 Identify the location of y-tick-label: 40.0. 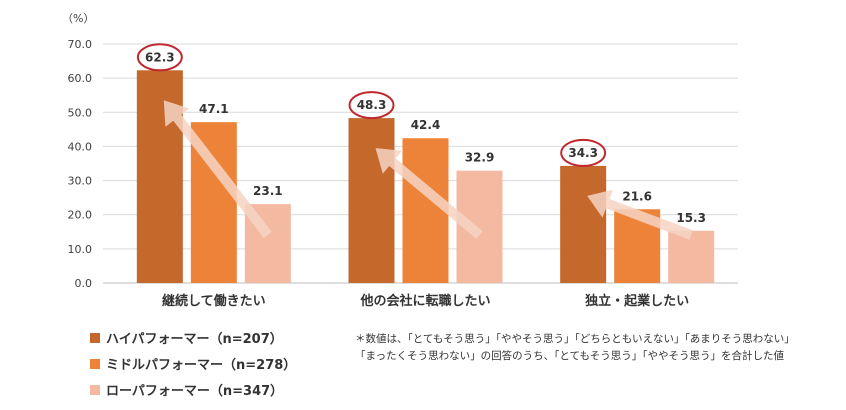
(80, 146).